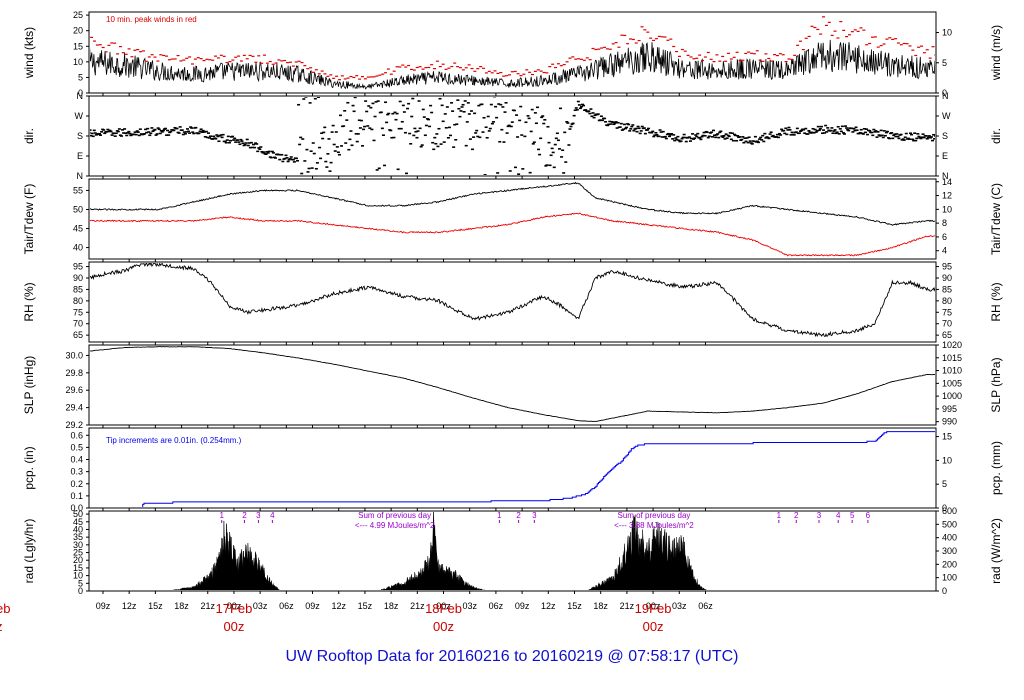  Describe the element at coordinates (78, 568) in the screenshot. I see `y-tick-label-left: 15` at that location.